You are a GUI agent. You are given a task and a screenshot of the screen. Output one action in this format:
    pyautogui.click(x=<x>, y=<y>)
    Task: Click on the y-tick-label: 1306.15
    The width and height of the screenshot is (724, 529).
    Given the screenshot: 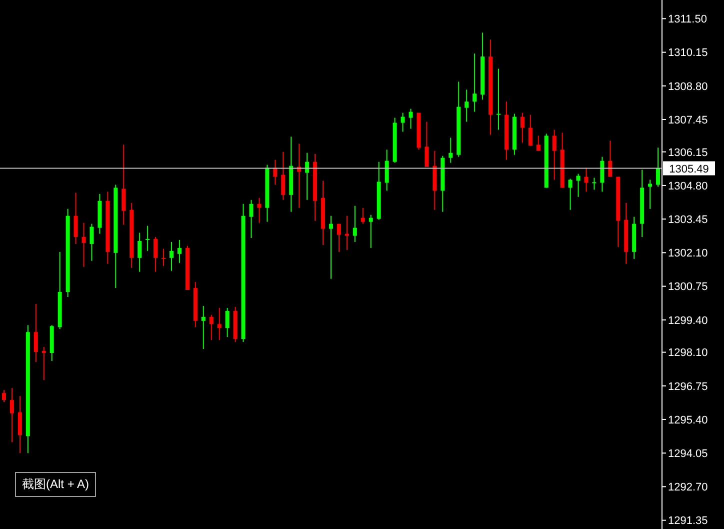 What is the action you would take?
    pyautogui.click(x=688, y=152)
    